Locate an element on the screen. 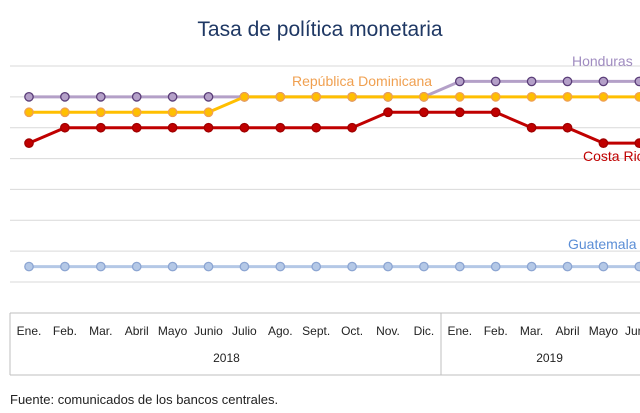 The width and height of the screenshot is (640, 413). series-label: Guatemala is located at coordinates (602, 244).